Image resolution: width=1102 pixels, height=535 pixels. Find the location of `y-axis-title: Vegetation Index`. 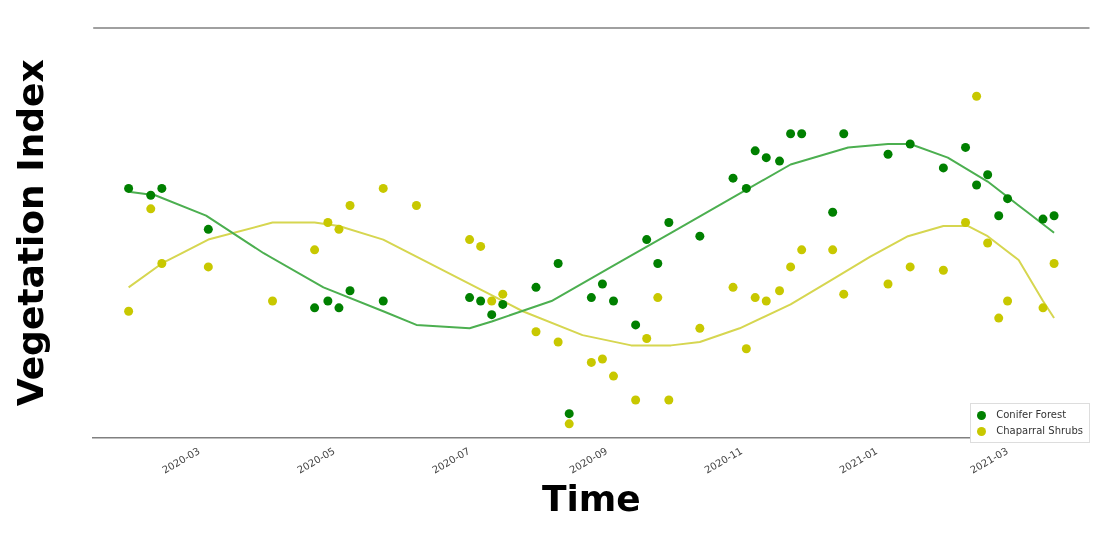

y-axis-title: Vegetation Index is located at coordinates (30, 233).